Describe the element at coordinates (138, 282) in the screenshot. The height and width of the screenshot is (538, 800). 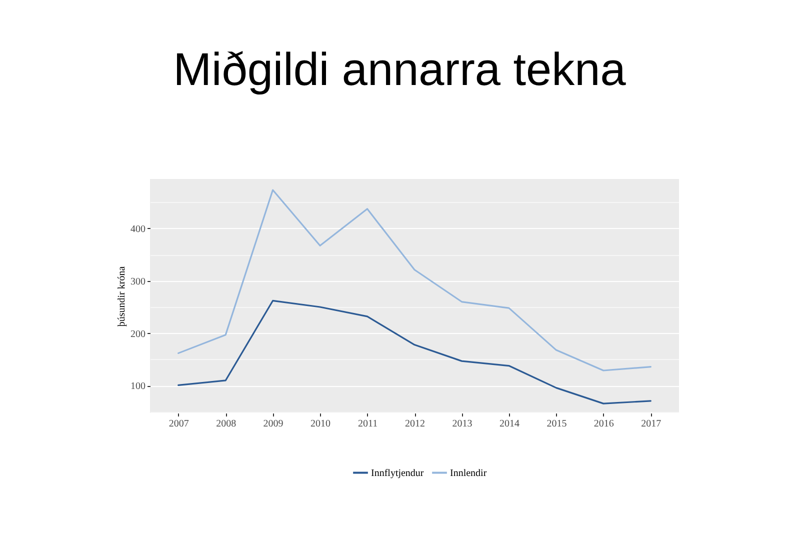
I see `y-tick-label: 300` at that location.